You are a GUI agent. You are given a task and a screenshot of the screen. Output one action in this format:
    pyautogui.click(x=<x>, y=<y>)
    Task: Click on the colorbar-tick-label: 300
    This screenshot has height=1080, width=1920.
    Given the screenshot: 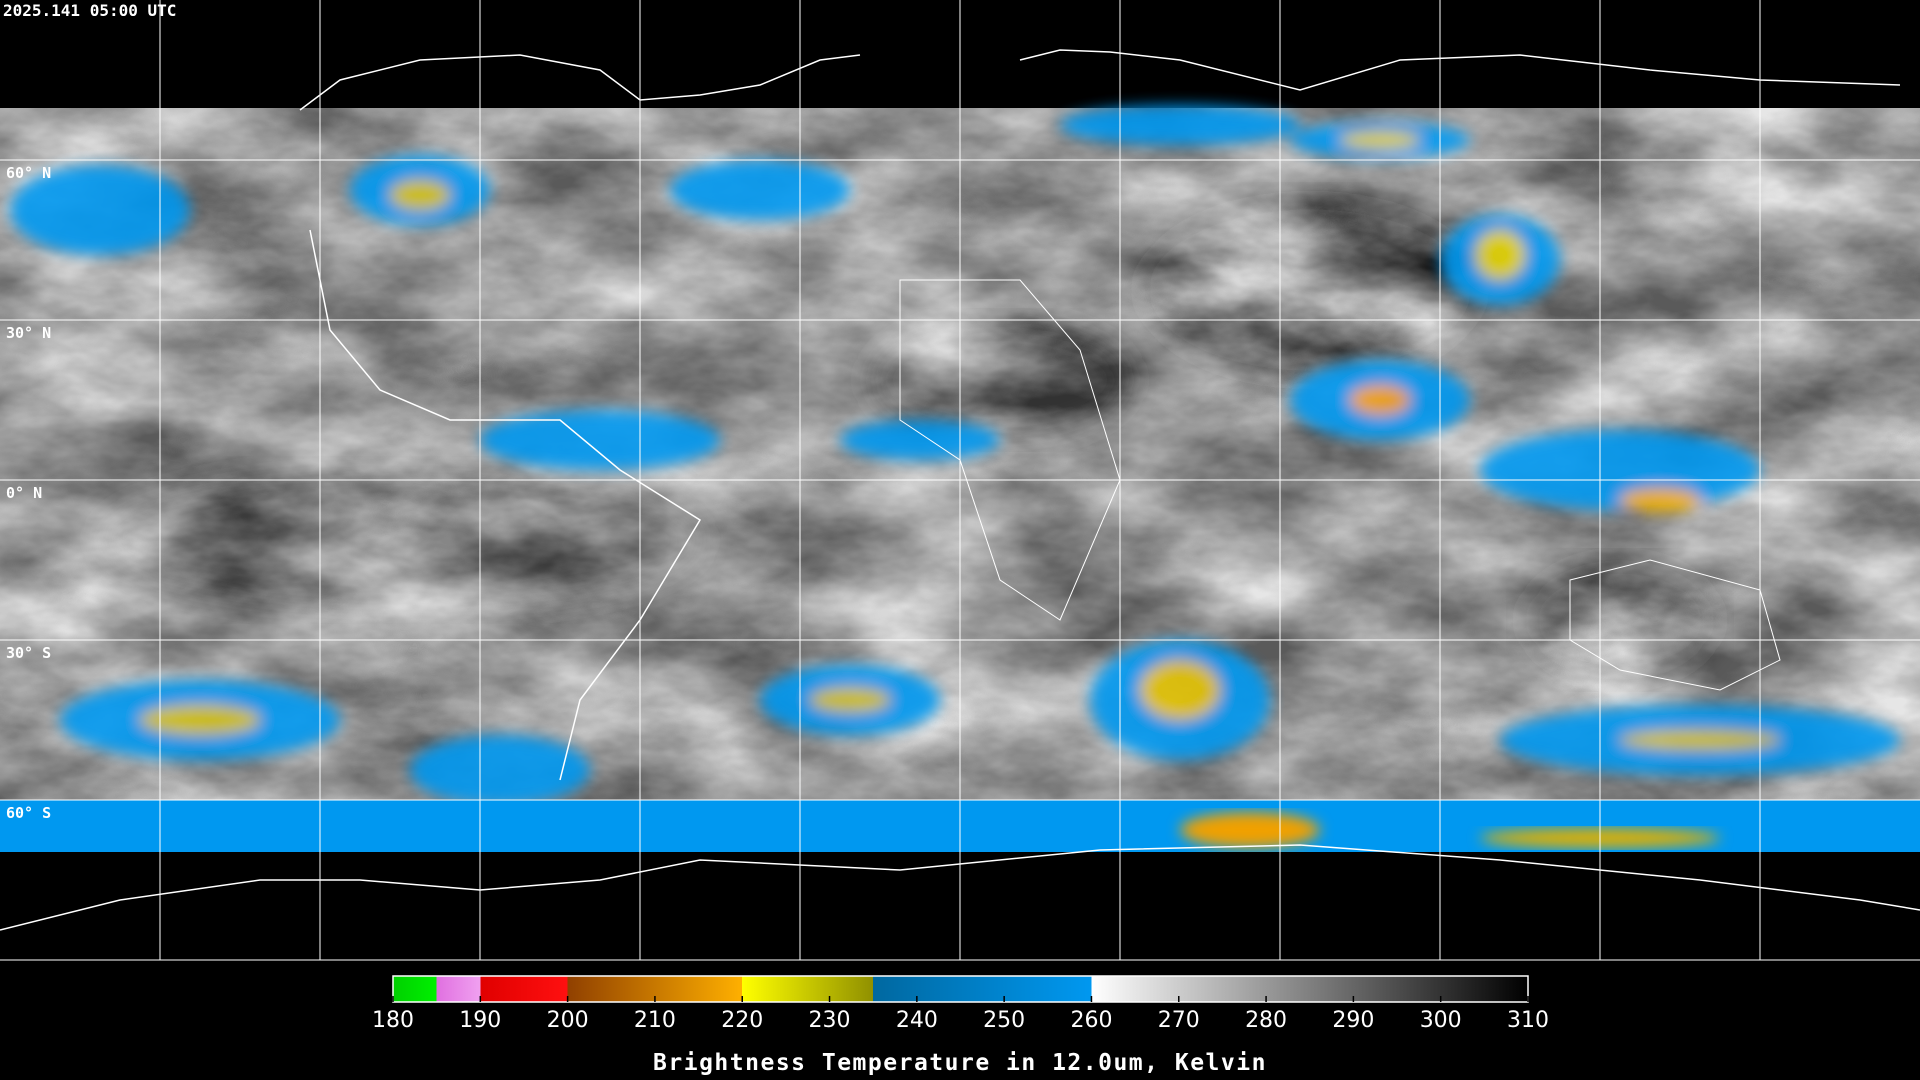 What is the action you would take?
    pyautogui.click(x=1441, y=1020)
    